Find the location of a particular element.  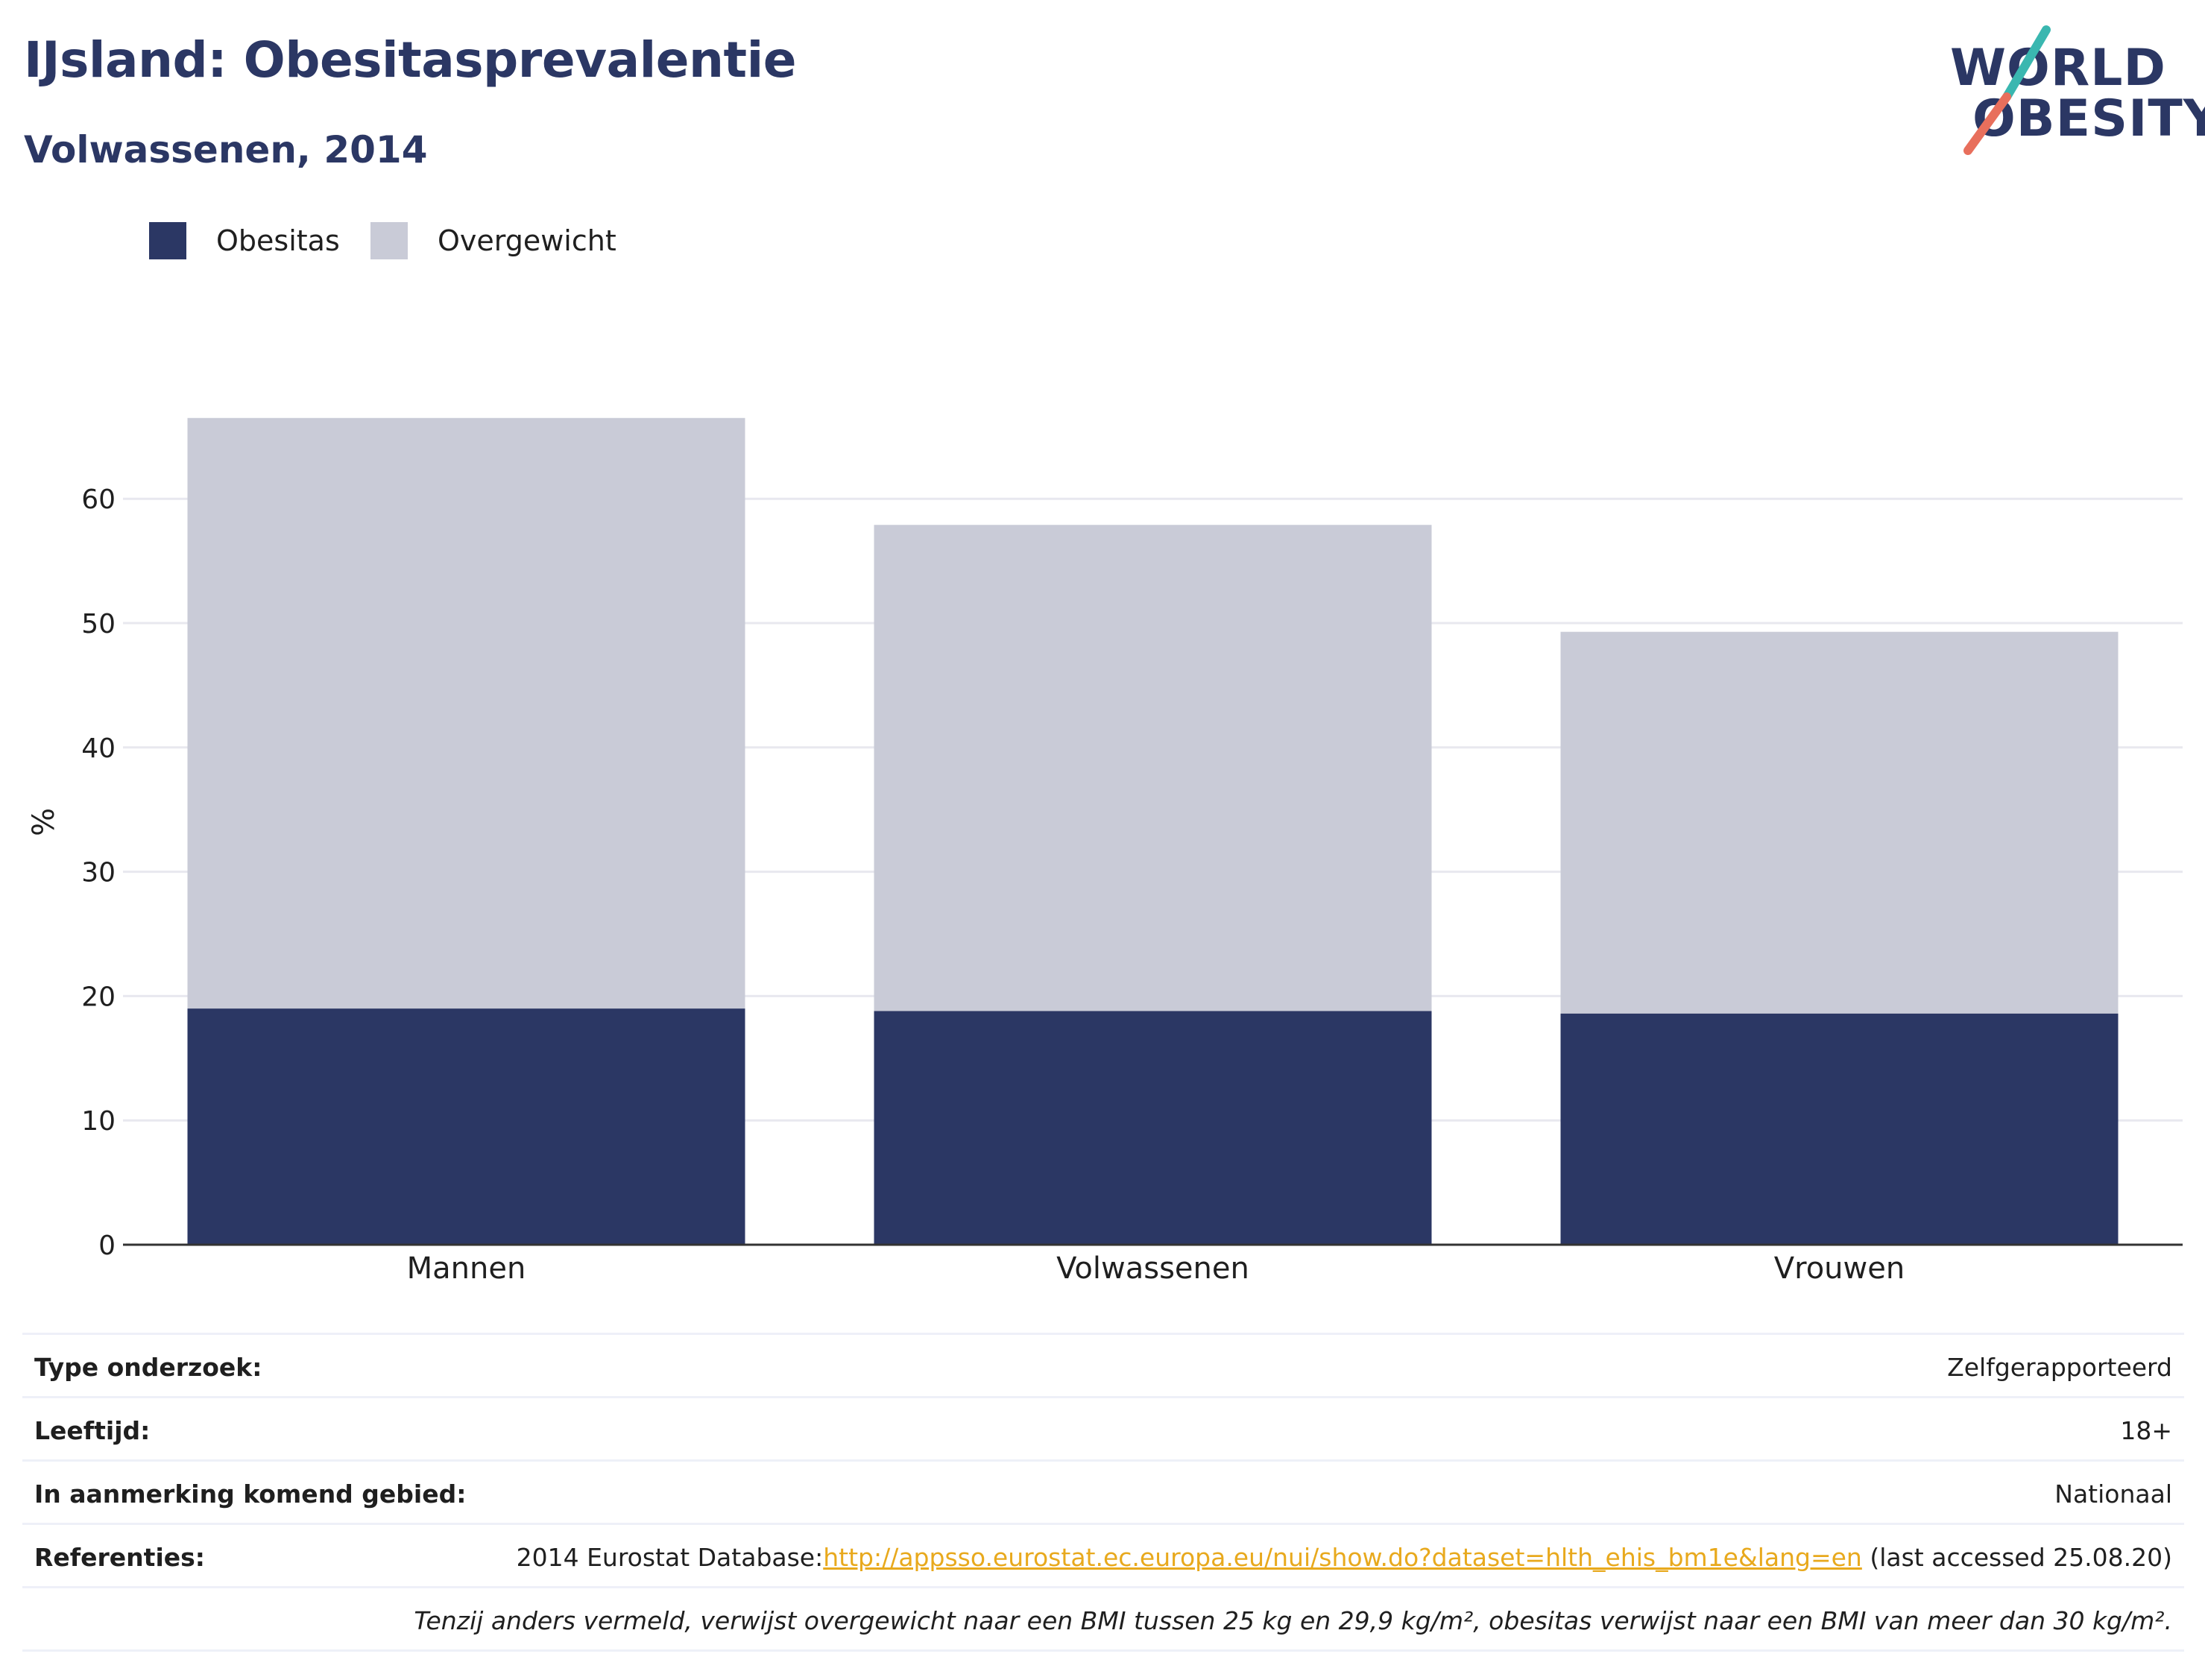

legend-item-obesitas: Obesitas is located at coordinates (244, 240).